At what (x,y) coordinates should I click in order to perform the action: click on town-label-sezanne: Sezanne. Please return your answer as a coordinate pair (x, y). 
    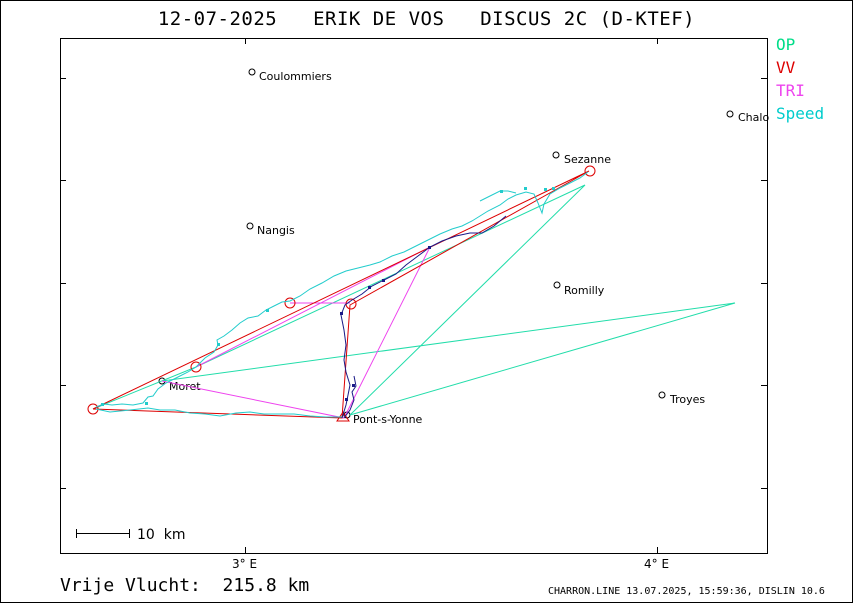
    Looking at the image, I should click on (587, 159).